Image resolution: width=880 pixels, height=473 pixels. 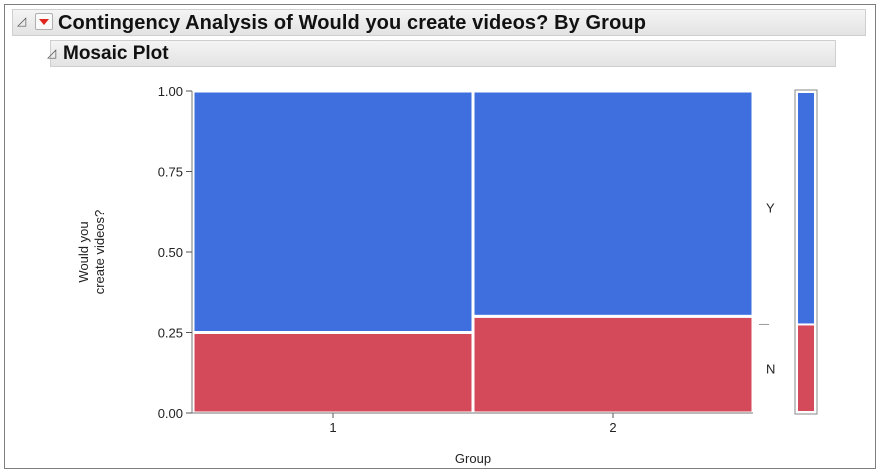 I want to click on y-tick-label: 0.25, so click(x=170, y=333).